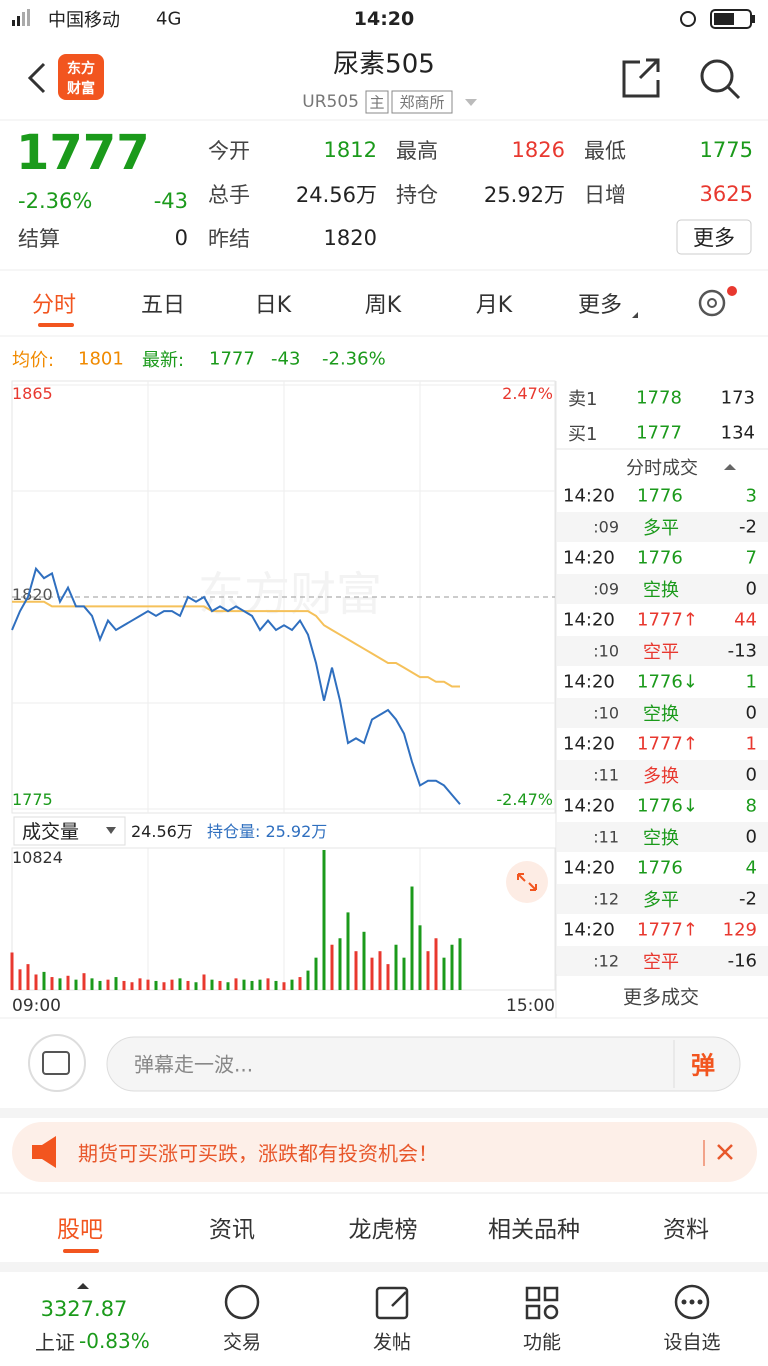 The image size is (768, 1366). I want to click on trade-kind: 空换, so click(661, 838).